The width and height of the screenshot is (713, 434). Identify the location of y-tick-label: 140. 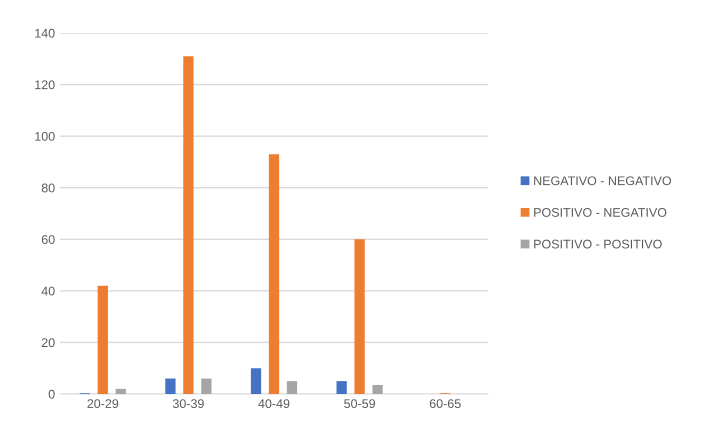
(45, 33).